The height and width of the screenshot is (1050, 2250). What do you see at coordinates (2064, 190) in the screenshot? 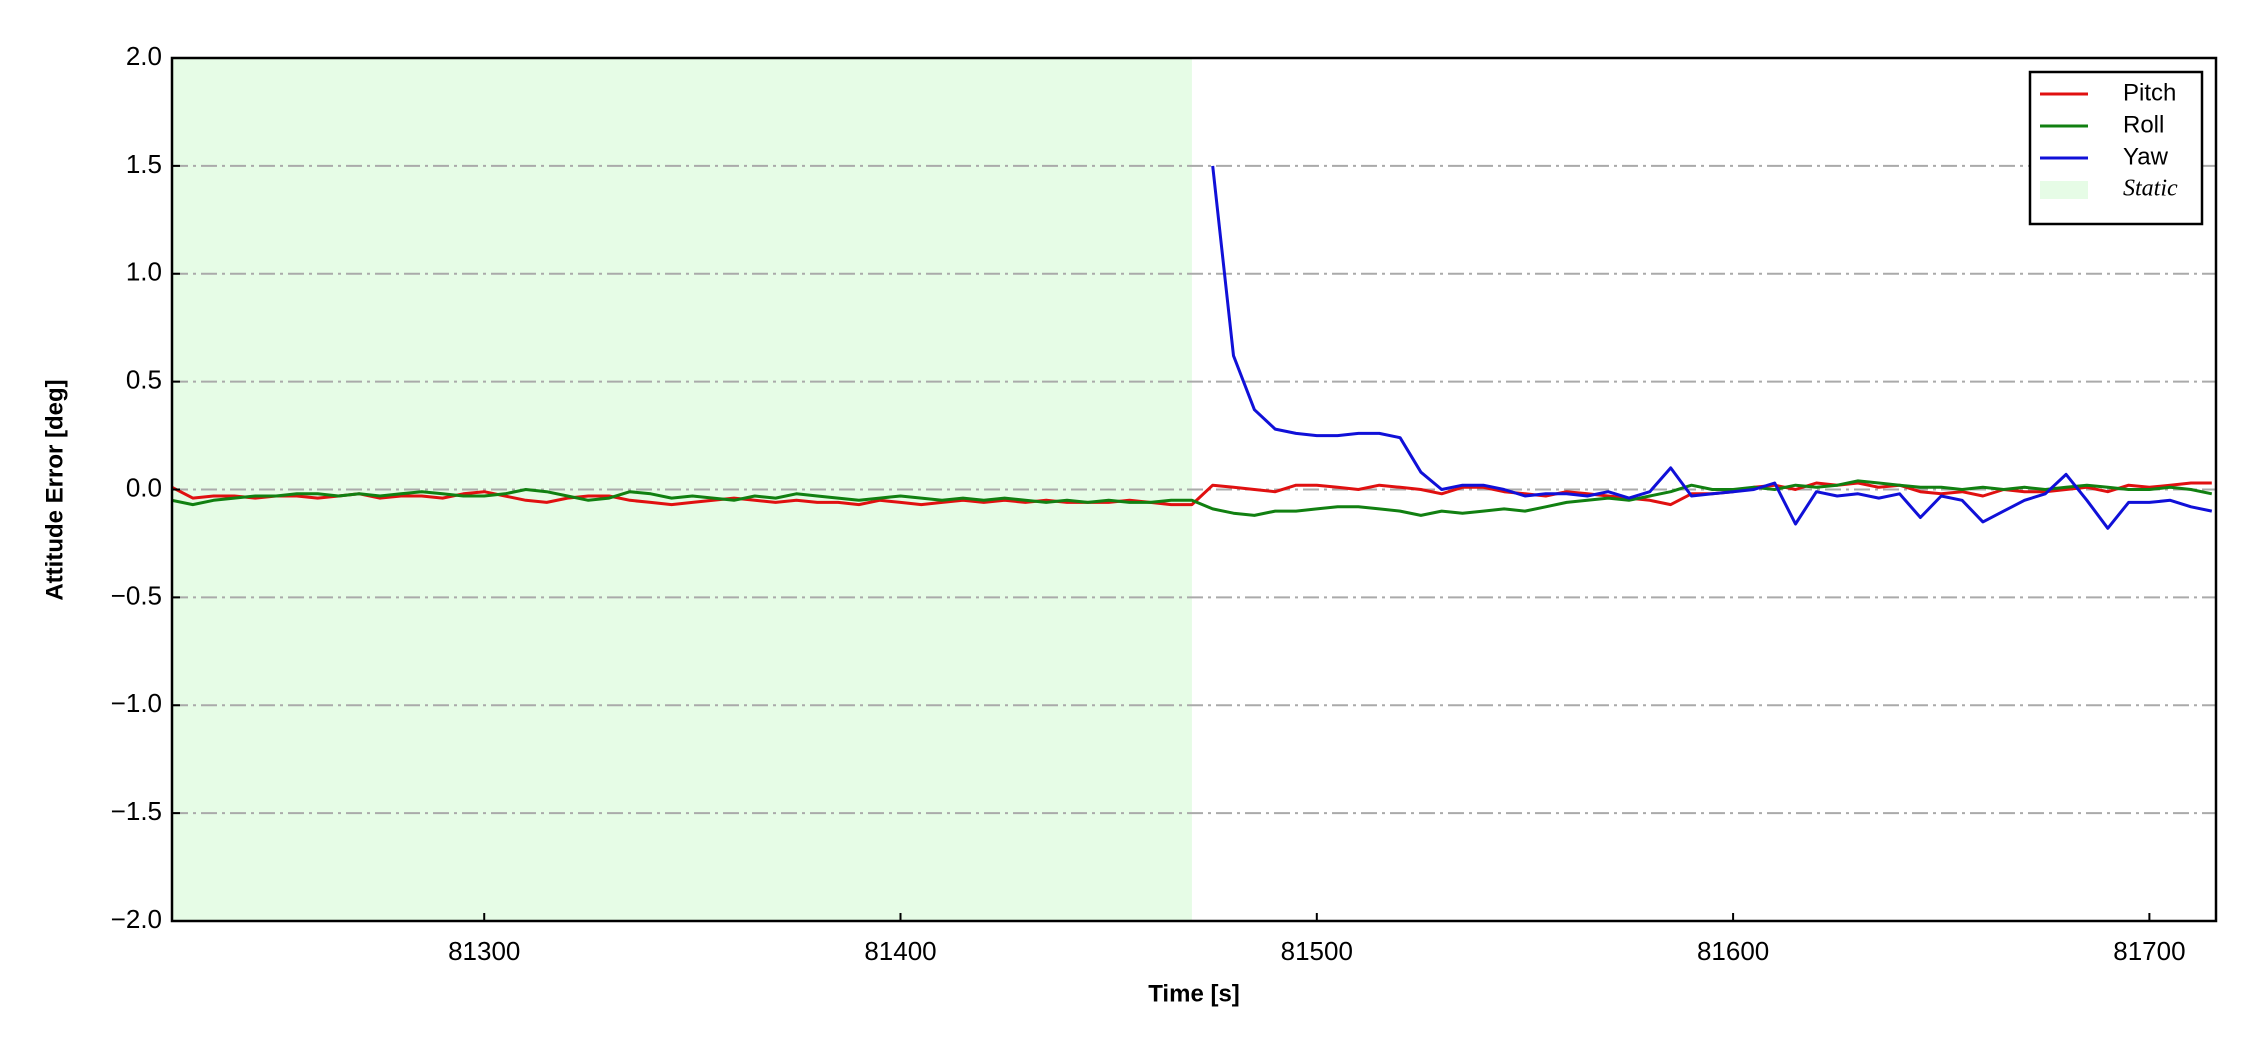
I see `legend-swatch` at bounding box center [2064, 190].